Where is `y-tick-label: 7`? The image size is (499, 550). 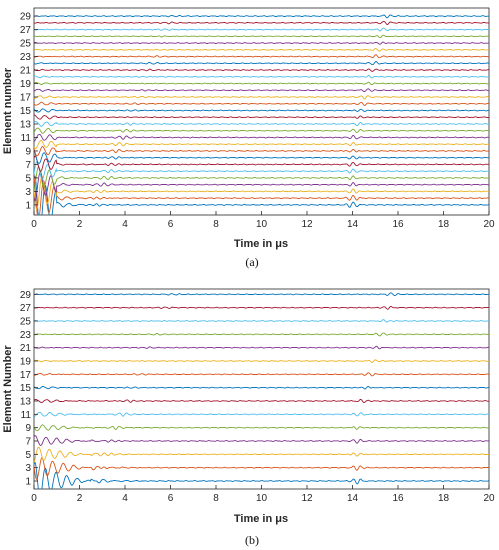 y-tick-label: 7 is located at coordinates (28, 442).